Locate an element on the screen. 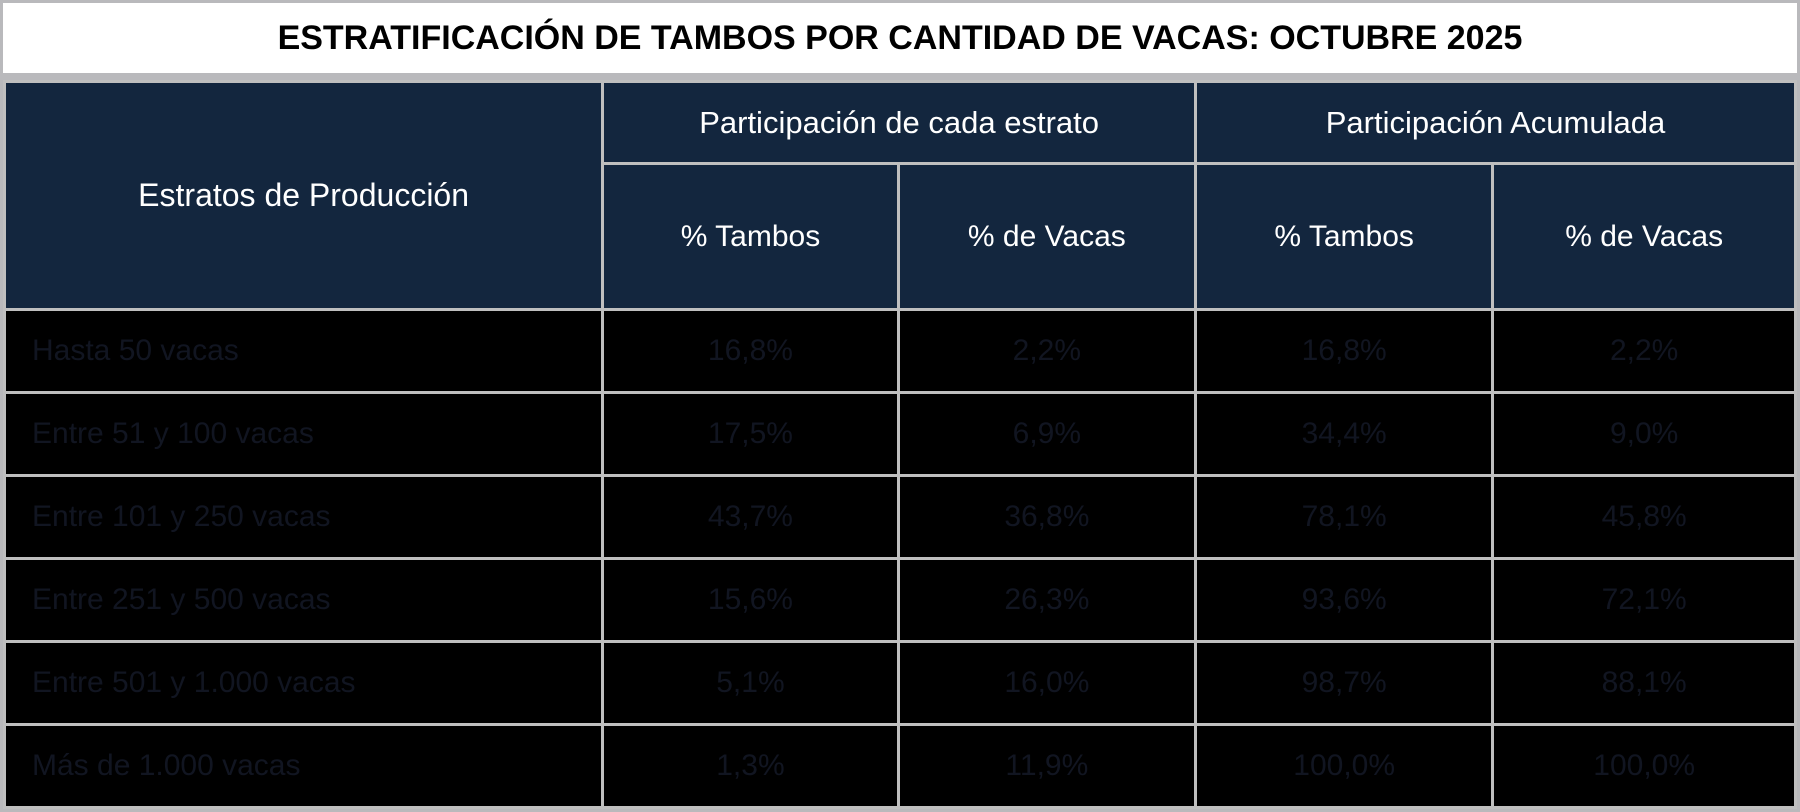  row-label-cell: Entre 251 y 500 vacas is located at coordinates (304, 600).